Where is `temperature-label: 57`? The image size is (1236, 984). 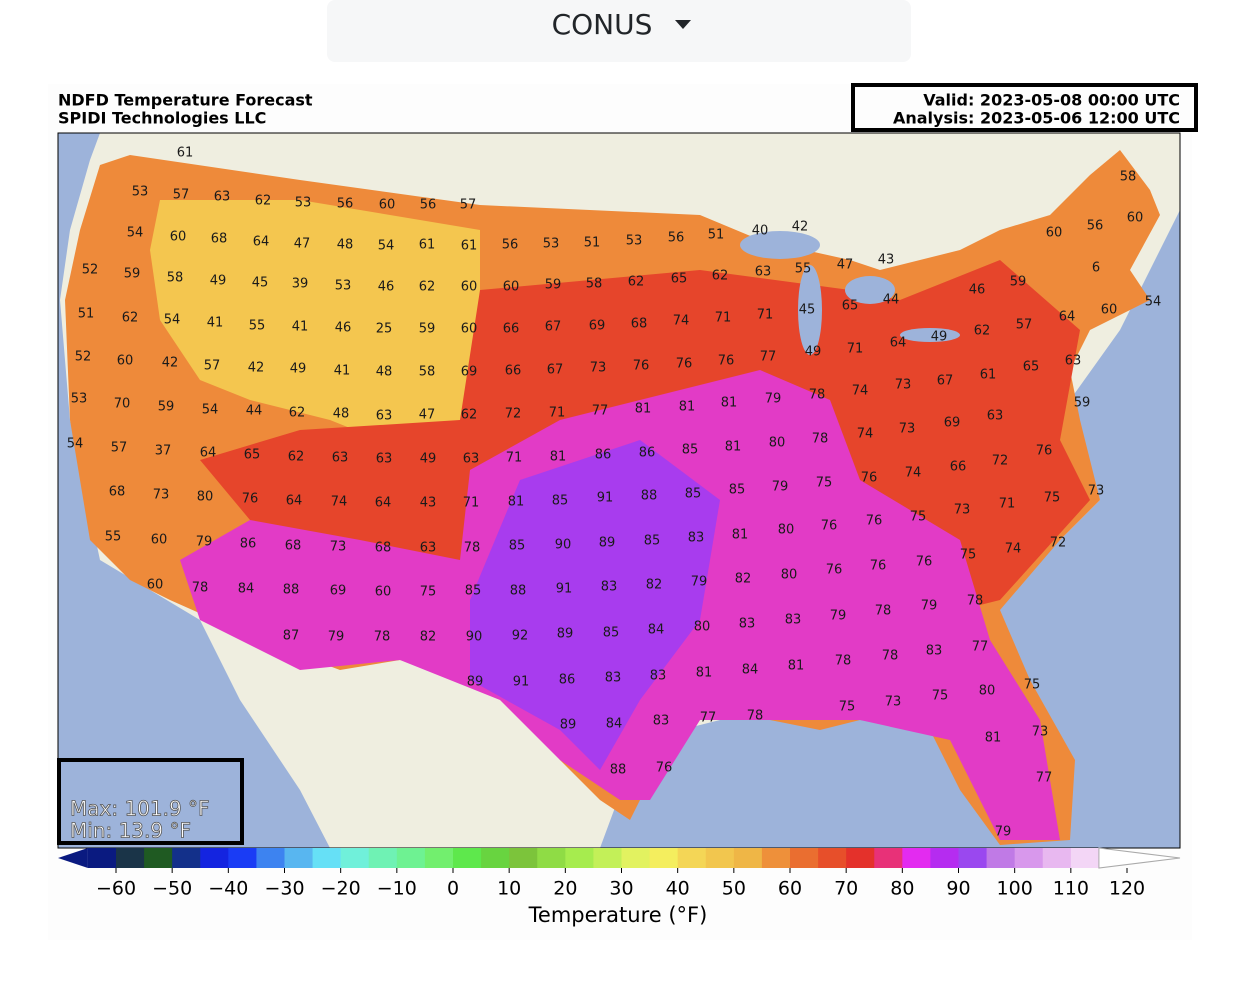 temperature-label: 57 is located at coordinates (1024, 325).